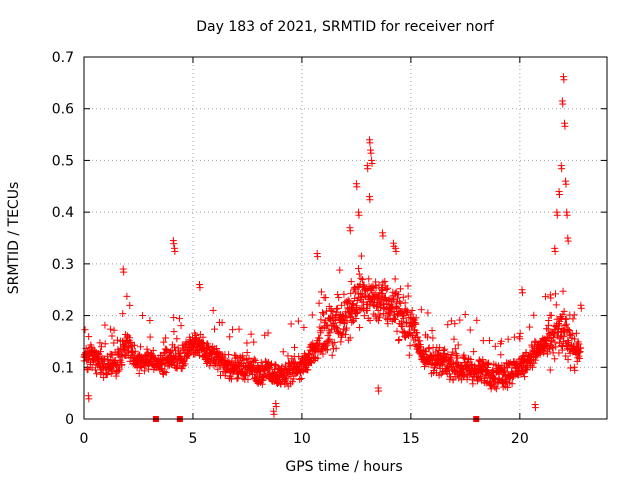 The image size is (640, 480). I want to click on x-tick-label: 10, so click(302, 439).